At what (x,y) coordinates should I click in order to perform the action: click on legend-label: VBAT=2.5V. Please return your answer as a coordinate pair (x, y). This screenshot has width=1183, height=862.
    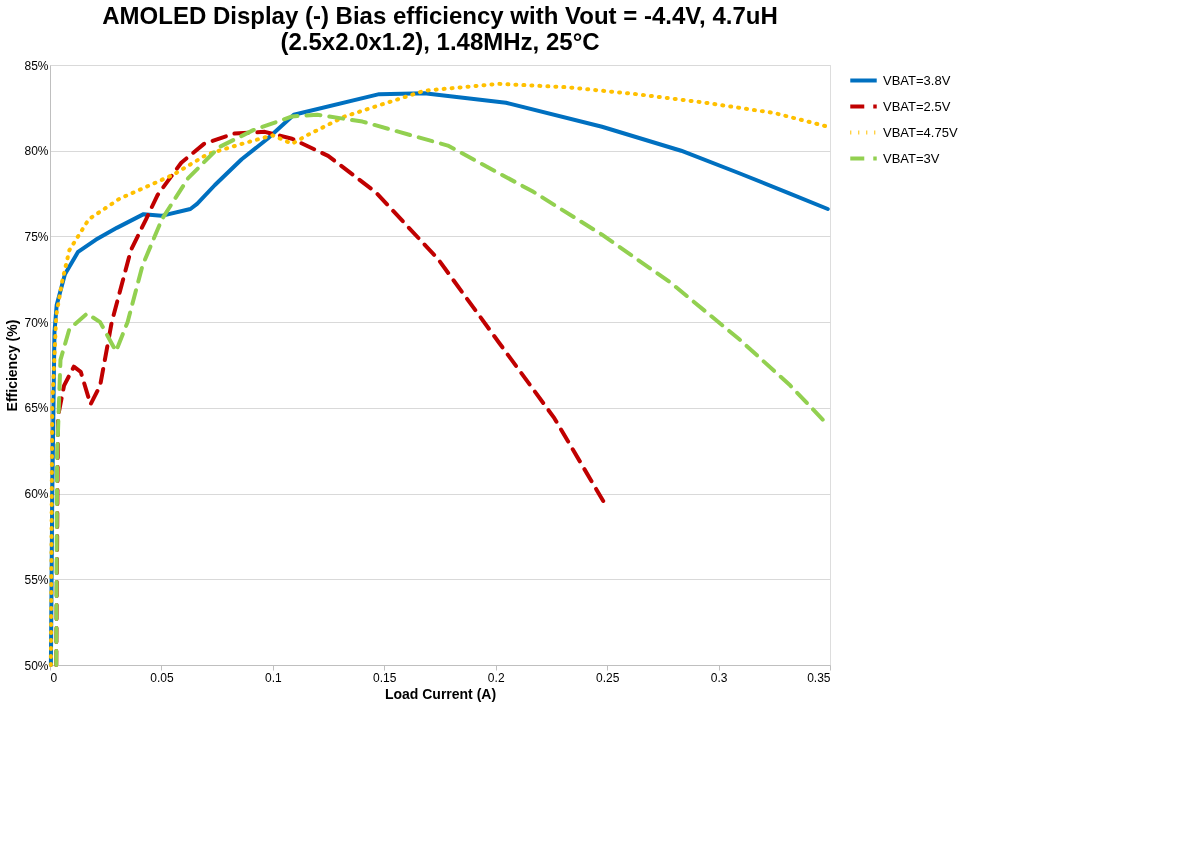
    Looking at the image, I should click on (917, 106).